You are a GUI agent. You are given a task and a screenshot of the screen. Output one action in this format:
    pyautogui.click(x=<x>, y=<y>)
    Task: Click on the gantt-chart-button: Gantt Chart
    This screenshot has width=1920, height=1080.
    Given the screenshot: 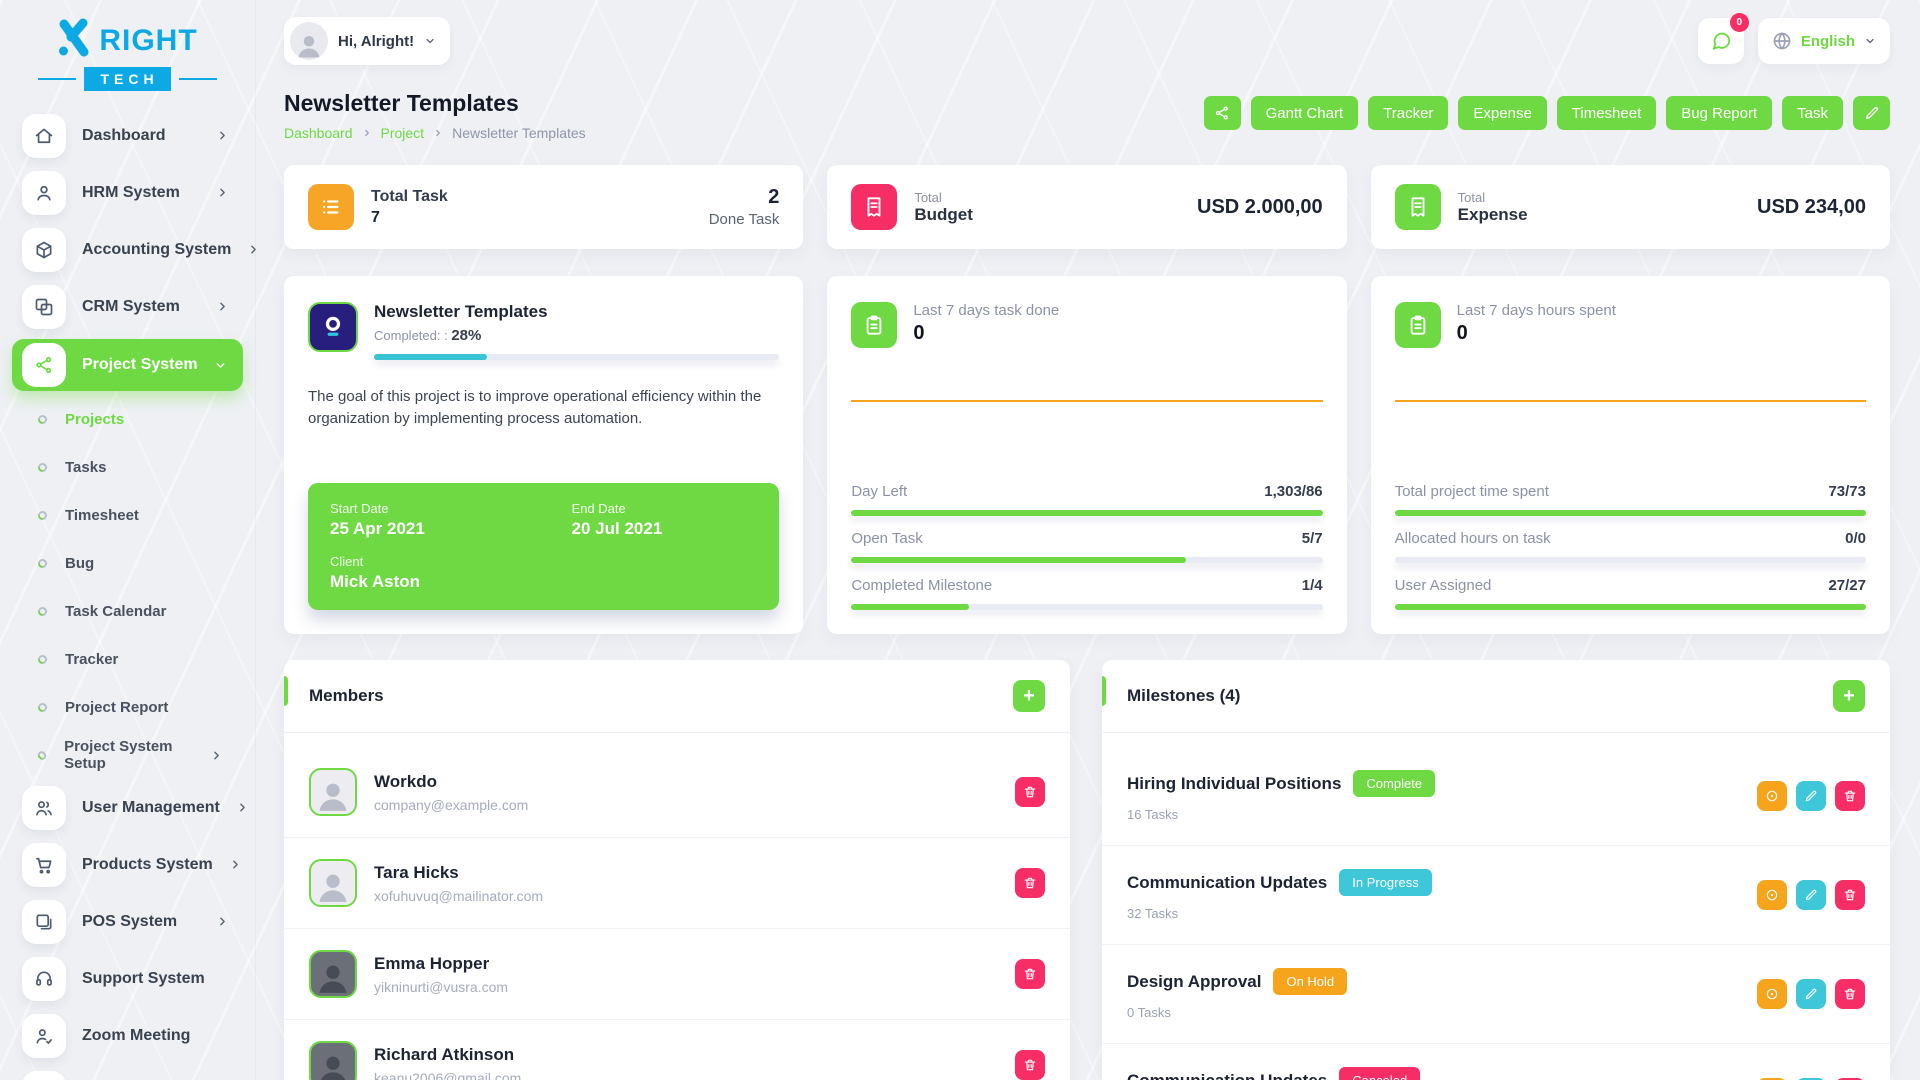 What is the action you would take?
    pyautogui.click(x=1304, y=113)
    